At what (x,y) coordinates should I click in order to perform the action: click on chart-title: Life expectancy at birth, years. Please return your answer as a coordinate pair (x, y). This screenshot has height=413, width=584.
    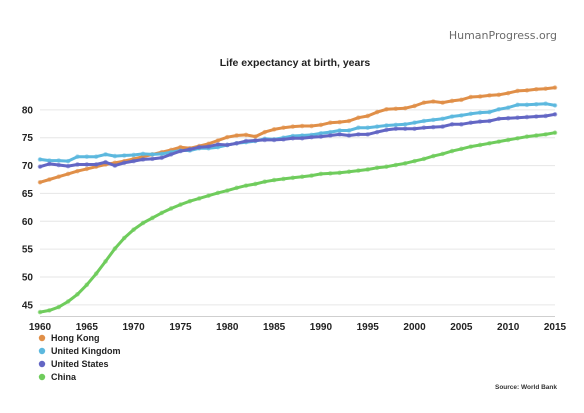
    Looking at the image, I should click on (295, 63).